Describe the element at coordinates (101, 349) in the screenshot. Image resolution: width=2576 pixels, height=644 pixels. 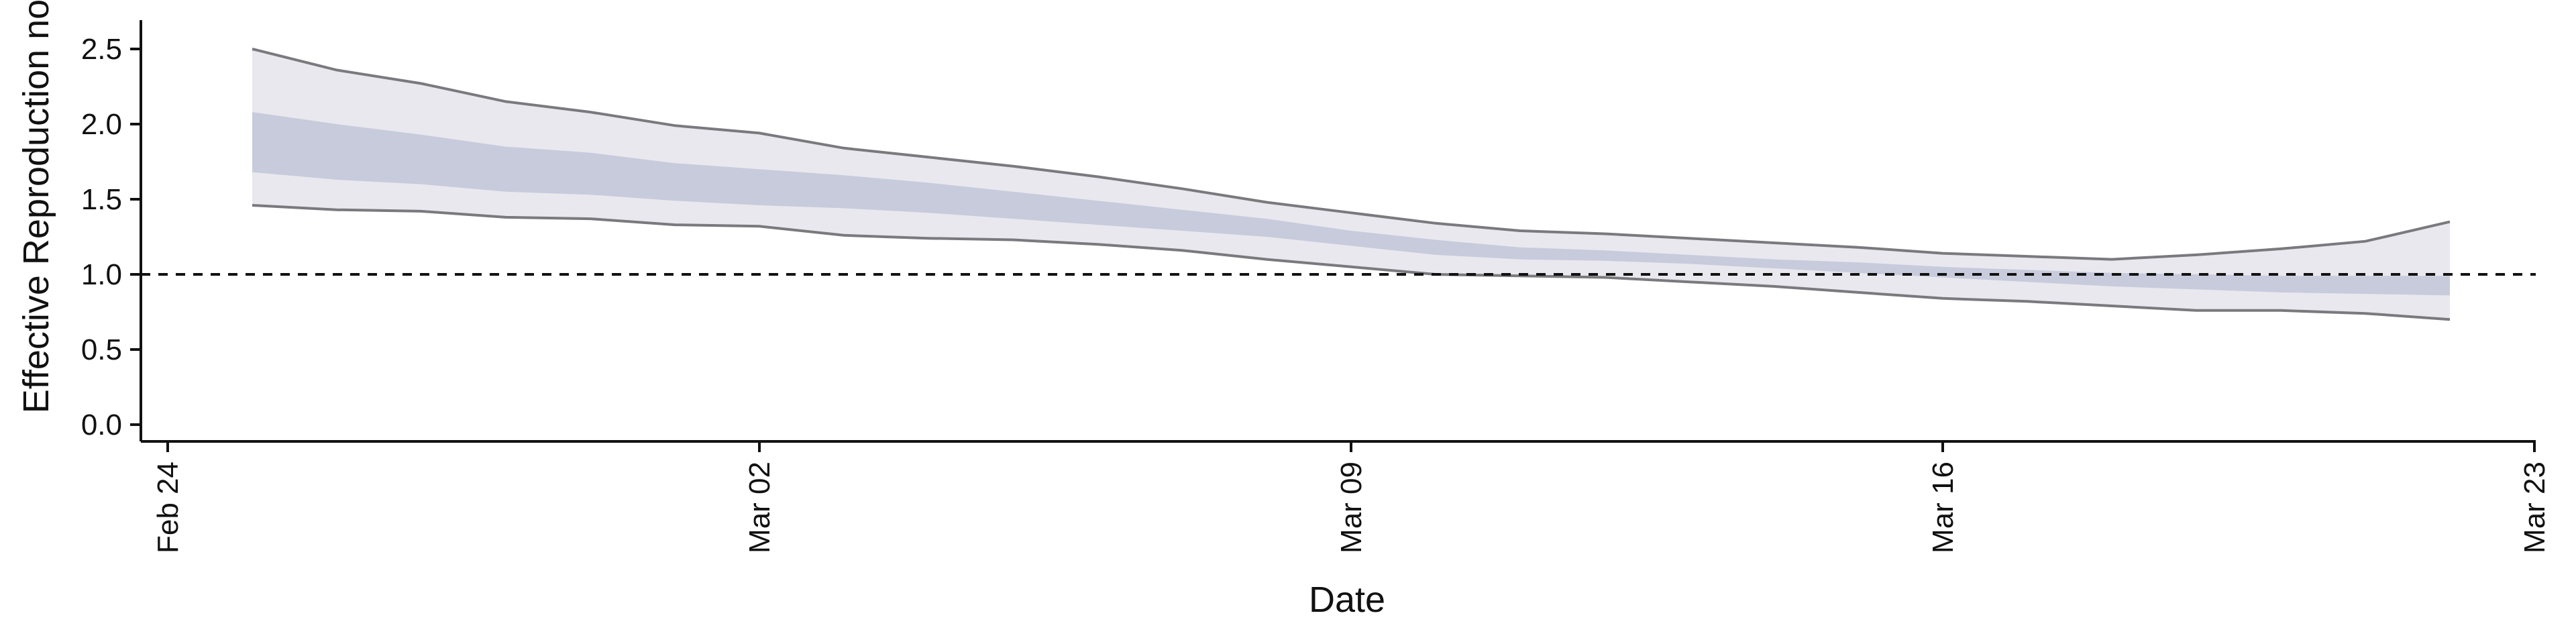
I see `y-tick-label: 0.5` at that location.